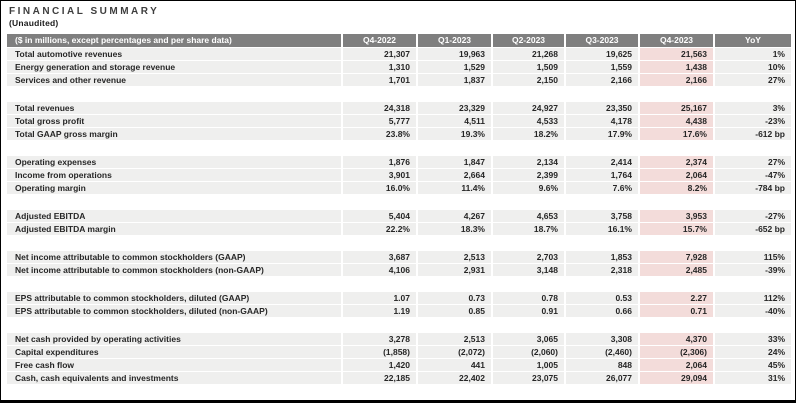 This screenshot has width=796, height=403. Describe the element at coordinates (527, 298) in the screenshot. I see `value-cell: 0.78` at that location.